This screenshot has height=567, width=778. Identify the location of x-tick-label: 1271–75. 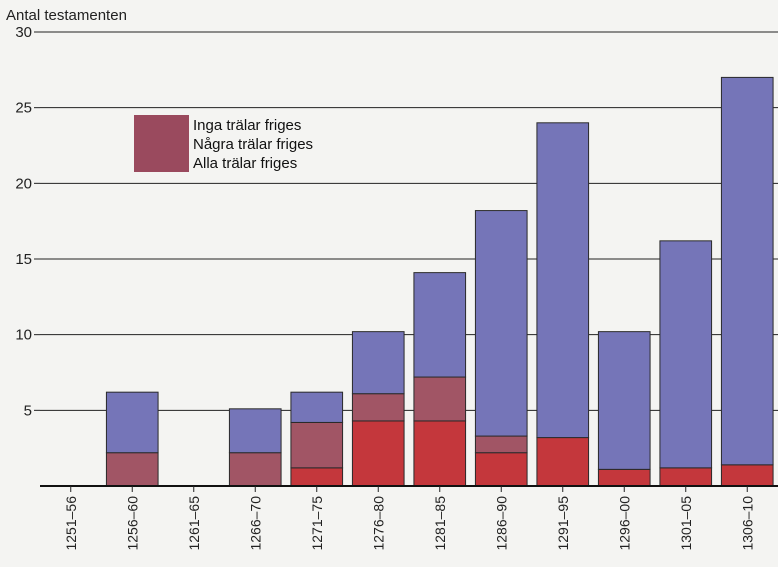
(317, 523).